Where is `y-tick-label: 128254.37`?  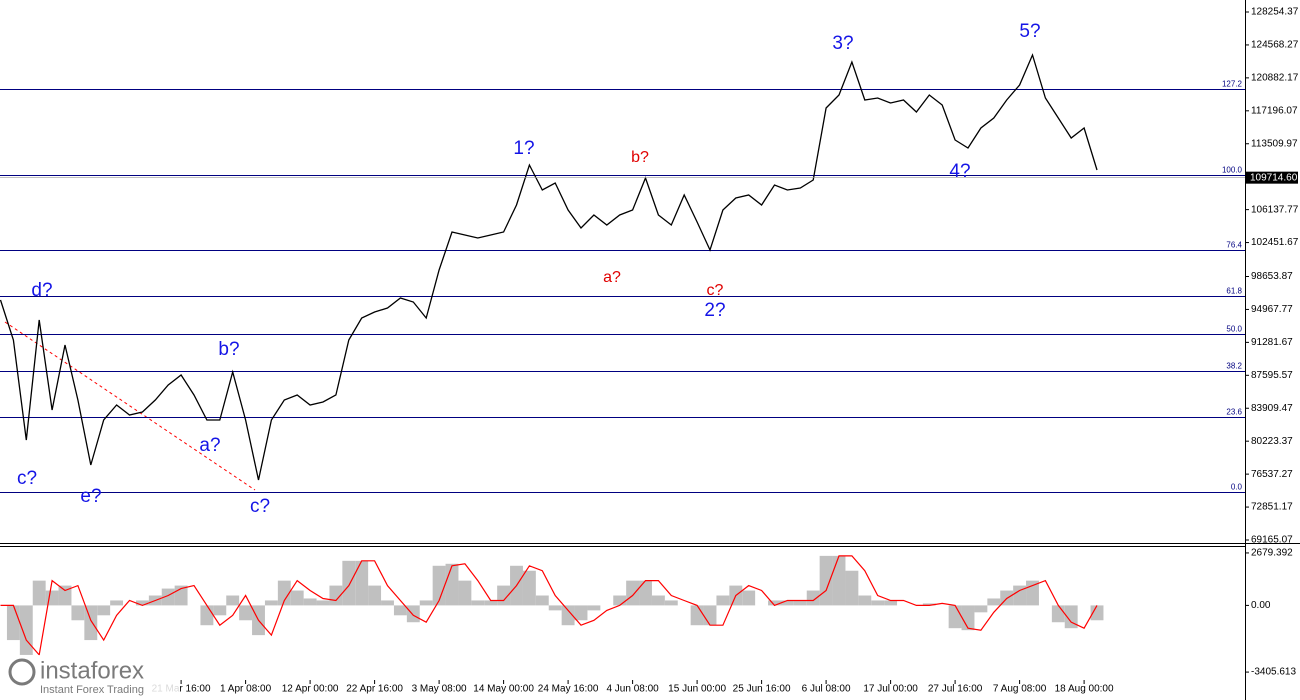 y-tick-label: 128254.37 is located at coordinates (1275, 12).